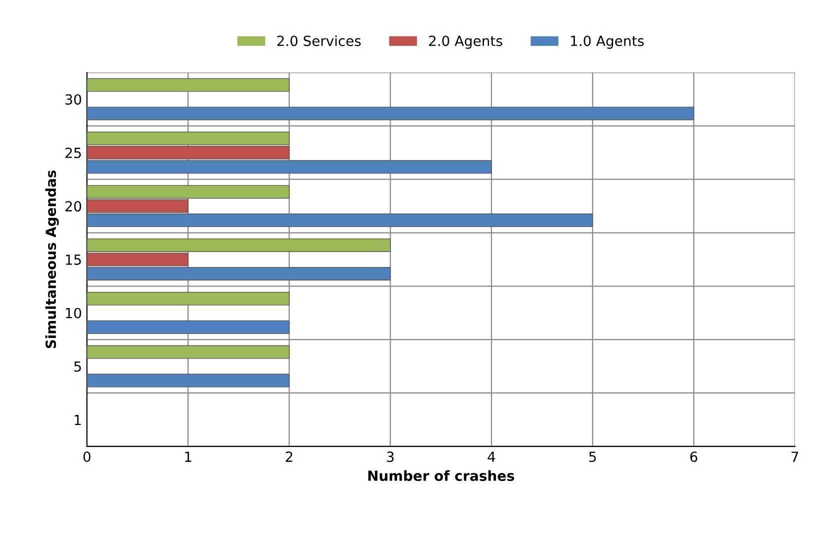 The height and width of the screenshot is (558, 828). Describe the element at coordinates (73, 259) in the screenshot. I see `y-tick-label: 15` at that location.